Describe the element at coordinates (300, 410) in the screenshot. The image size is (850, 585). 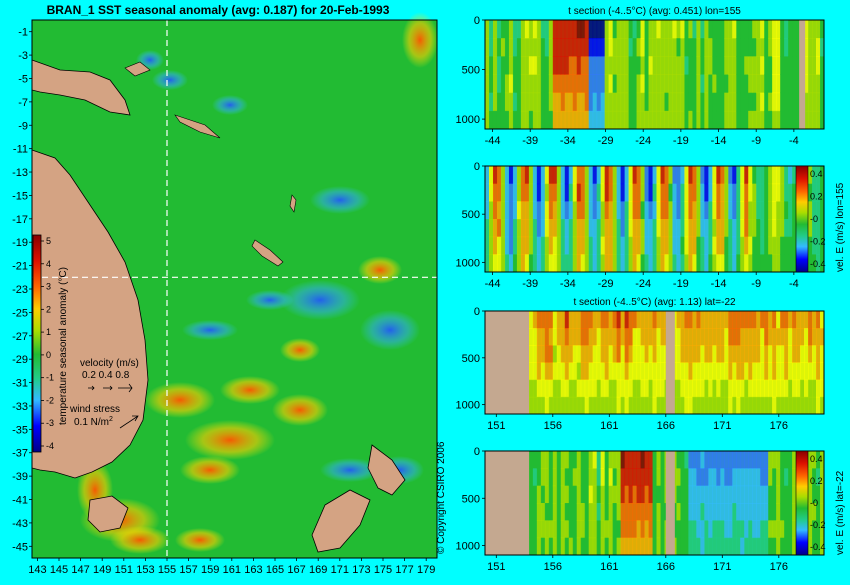
I see `warm-eddy` at that location.